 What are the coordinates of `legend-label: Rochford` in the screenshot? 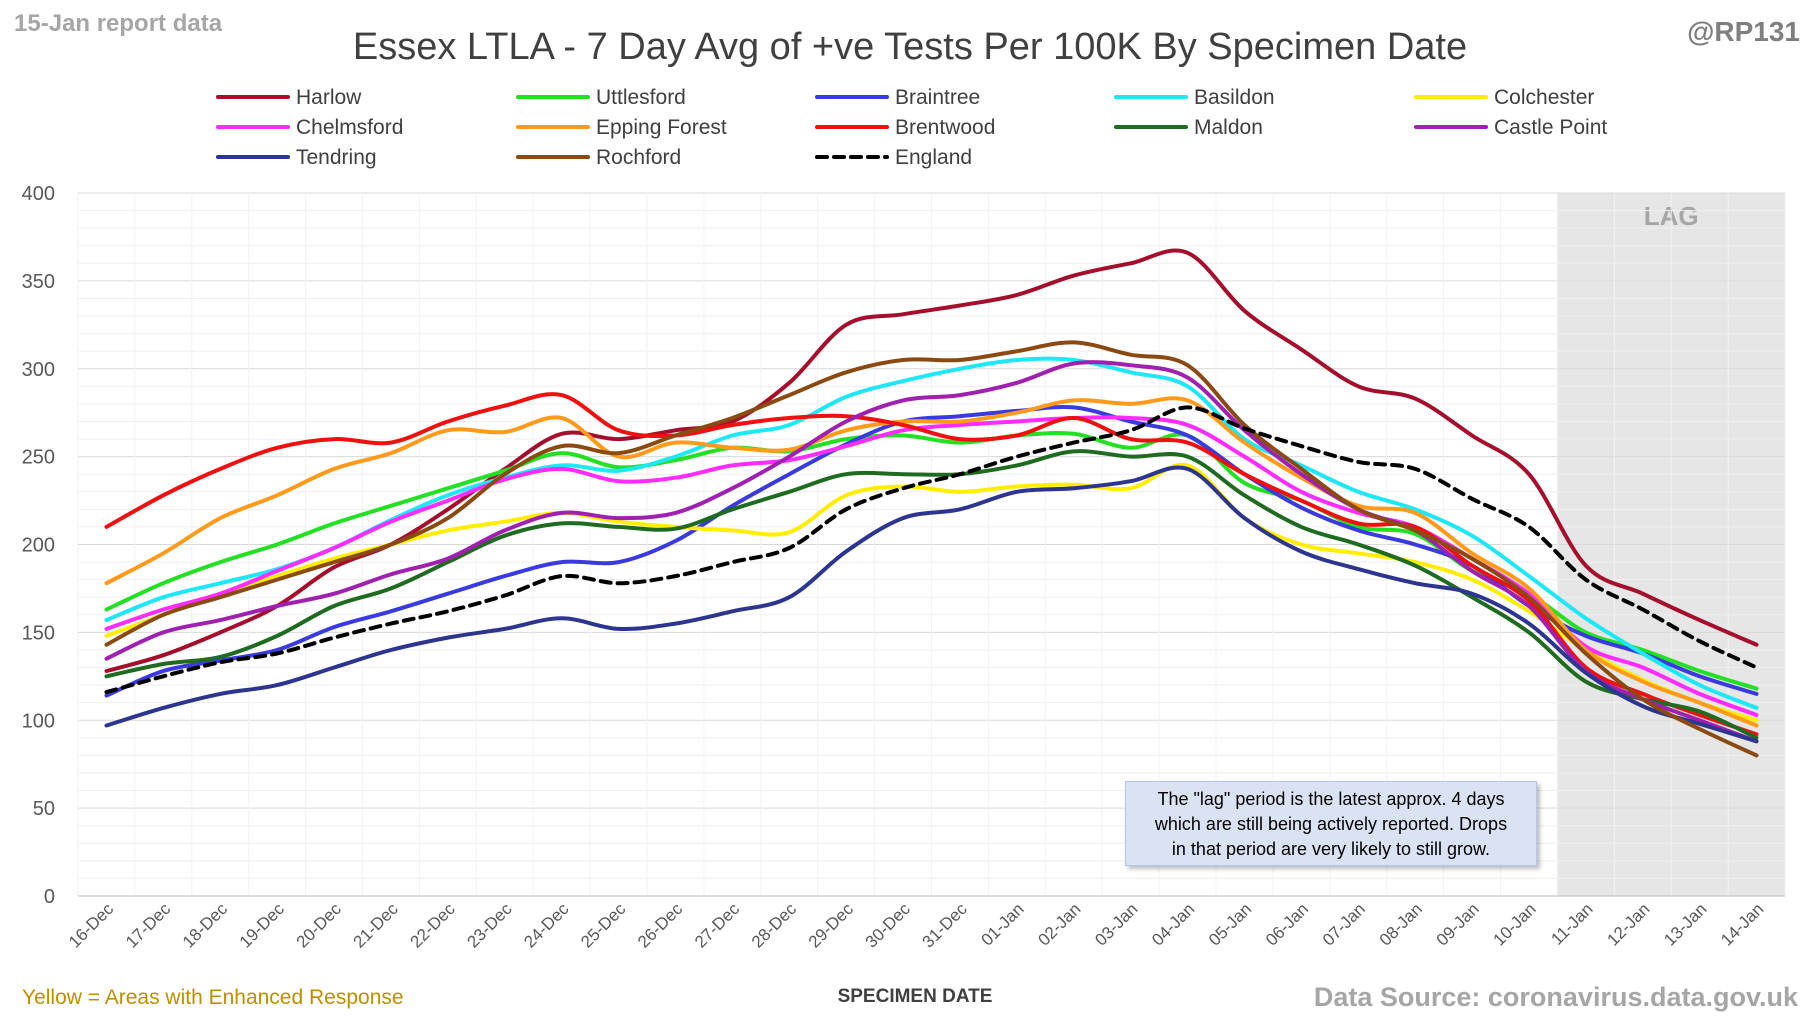 It's located at (638, 157).